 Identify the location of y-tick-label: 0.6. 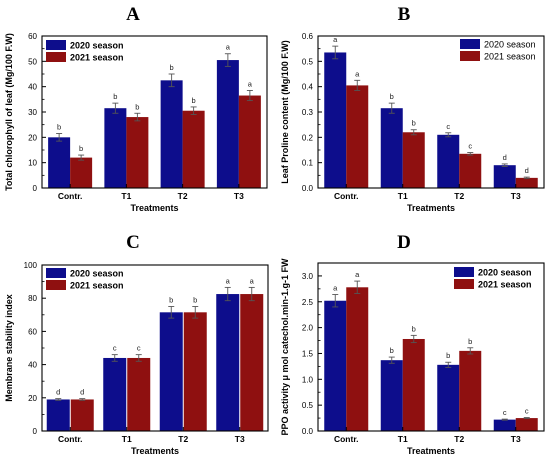
(308, 36).